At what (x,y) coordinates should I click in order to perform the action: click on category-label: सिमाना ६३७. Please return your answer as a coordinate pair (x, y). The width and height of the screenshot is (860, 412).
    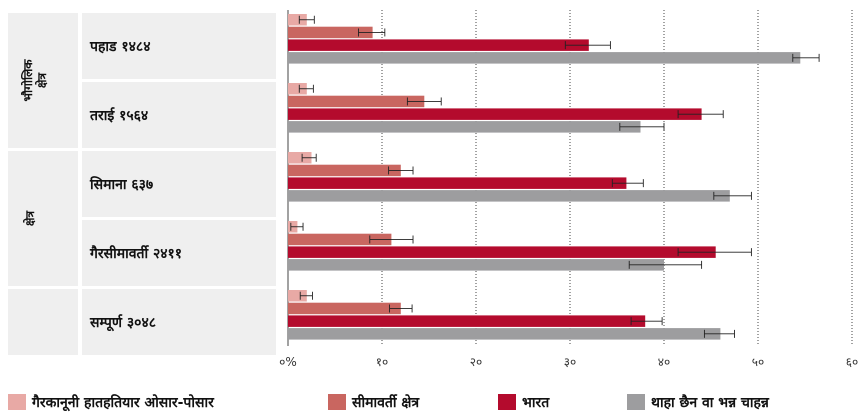
    Looking at the image, I should click on (121, 184).